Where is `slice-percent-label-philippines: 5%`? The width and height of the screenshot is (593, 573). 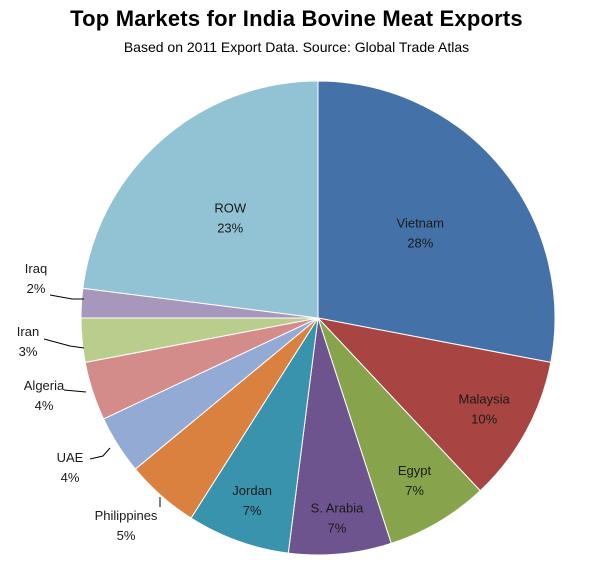 slice-percent-label-philippines: 5% is located at coordinates (126, 535).